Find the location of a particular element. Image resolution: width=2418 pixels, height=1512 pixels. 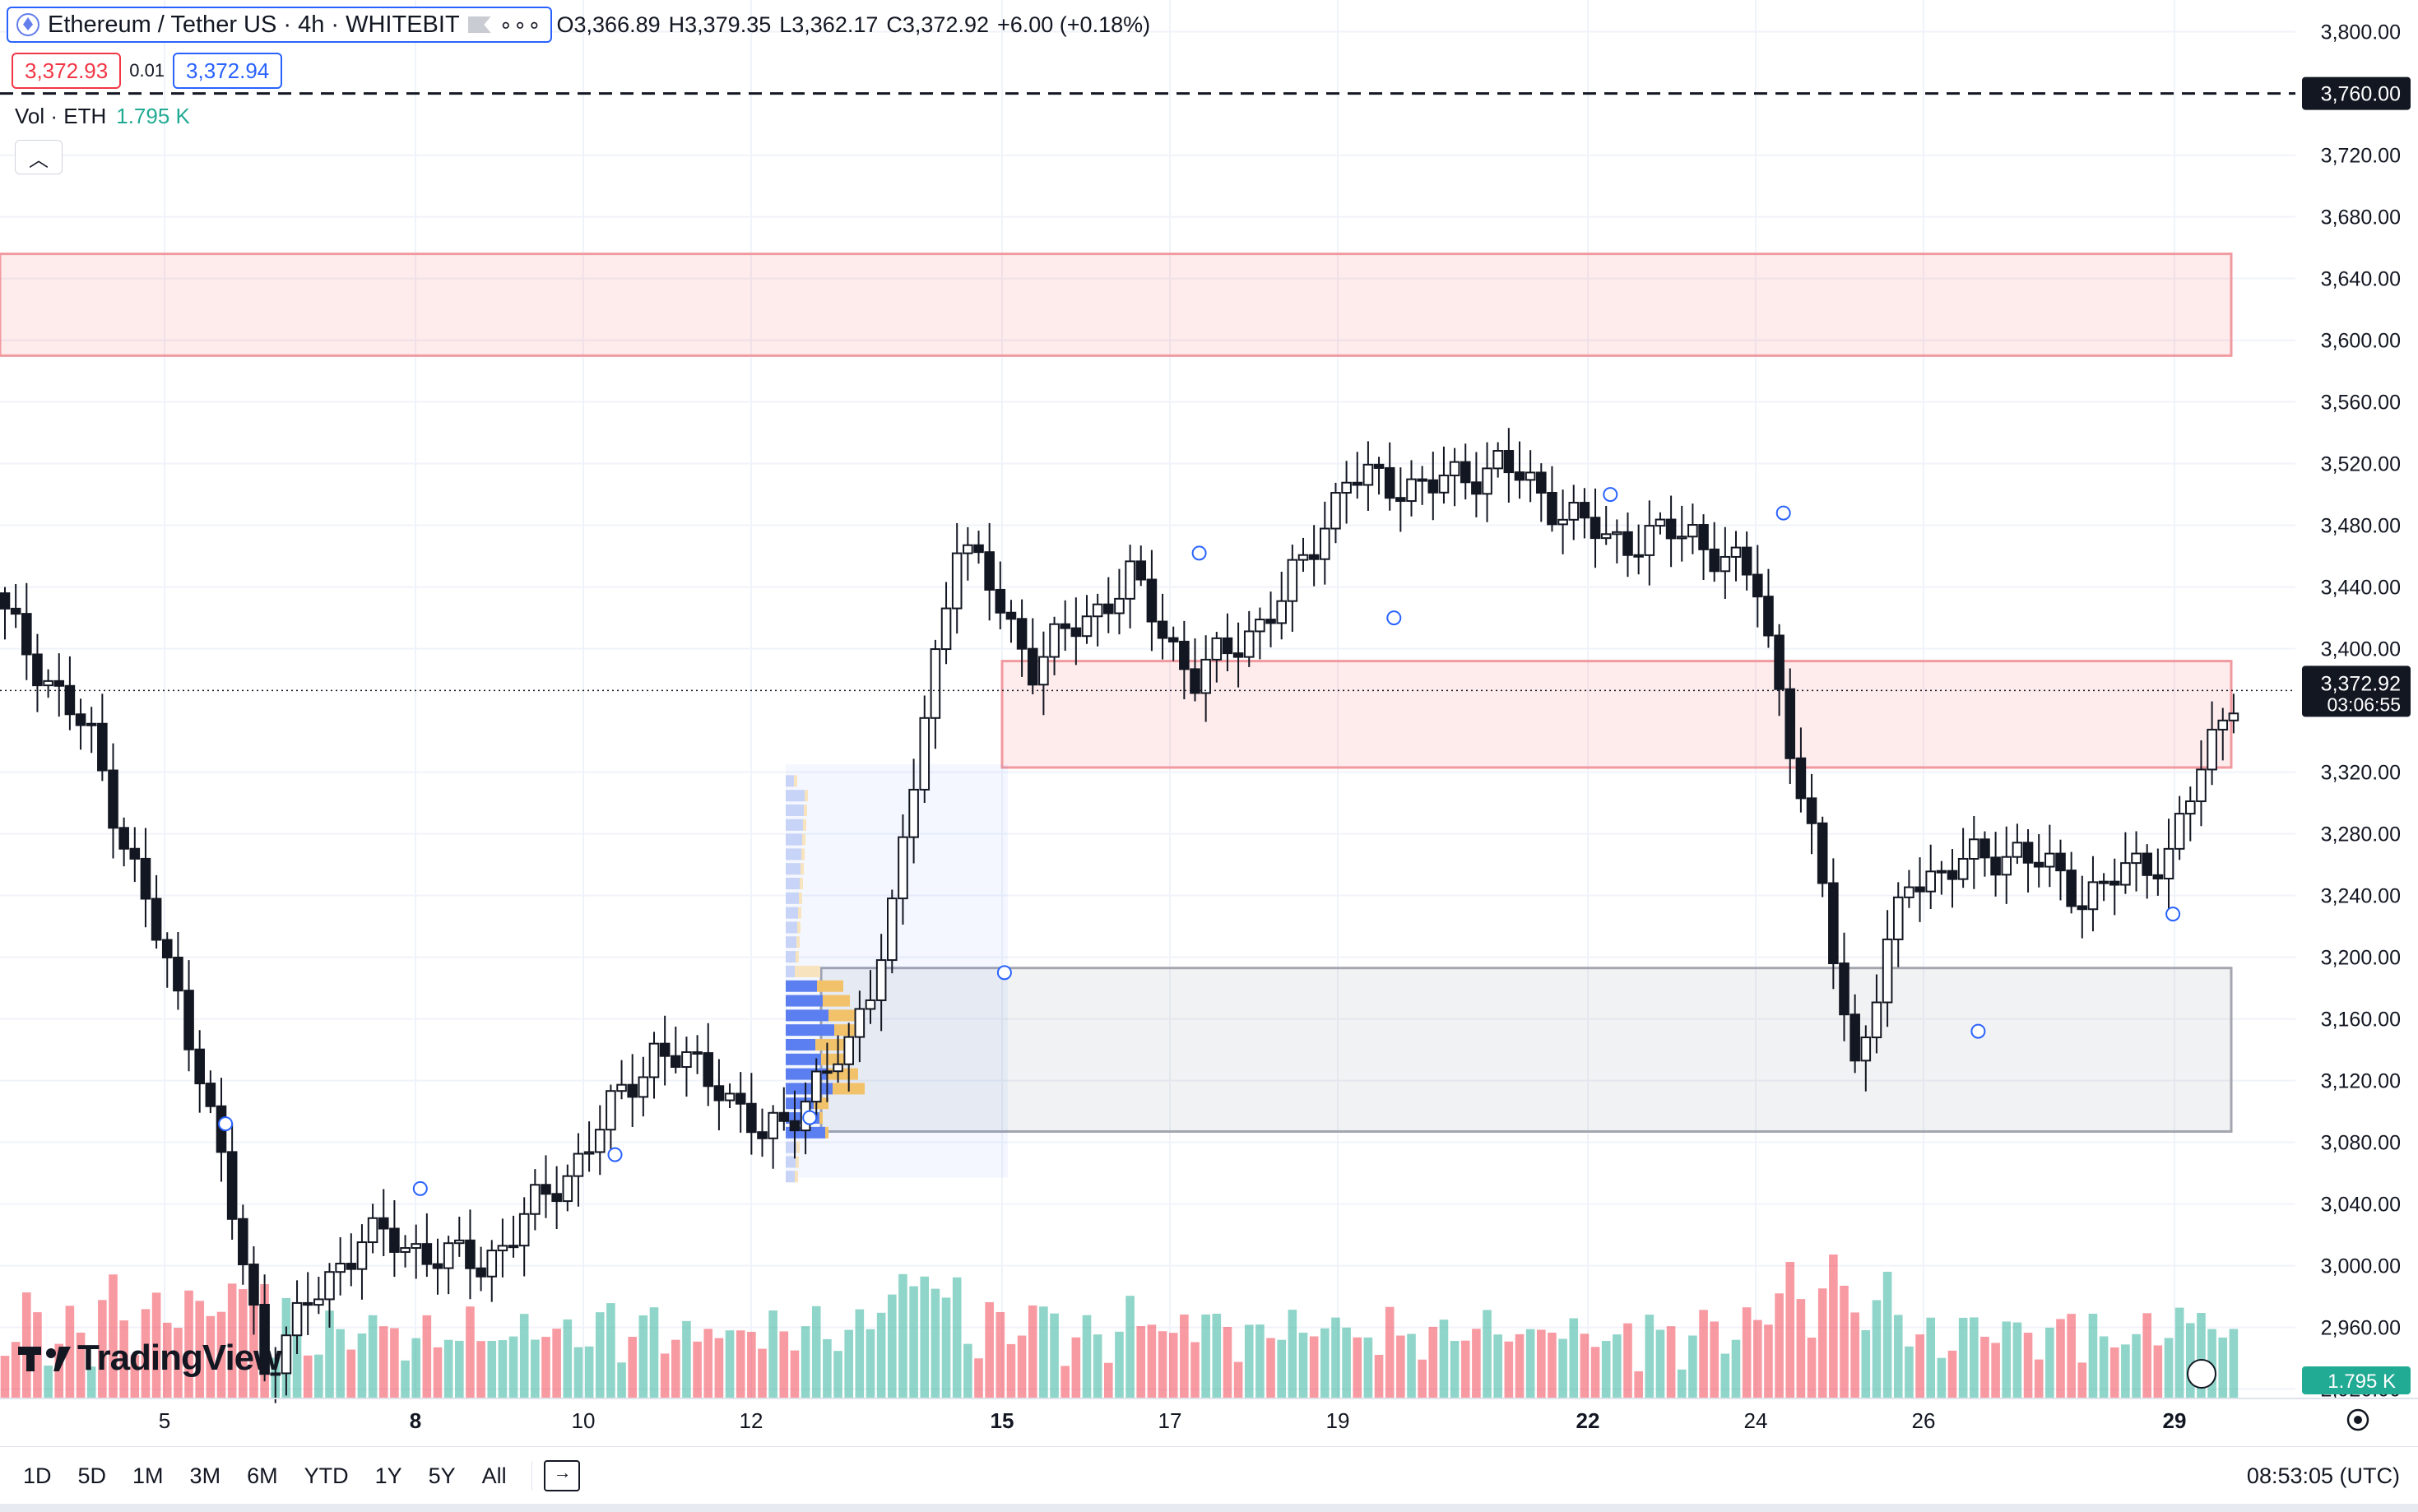

tradingview-mark-icon is located at coordinates (44, 1358).